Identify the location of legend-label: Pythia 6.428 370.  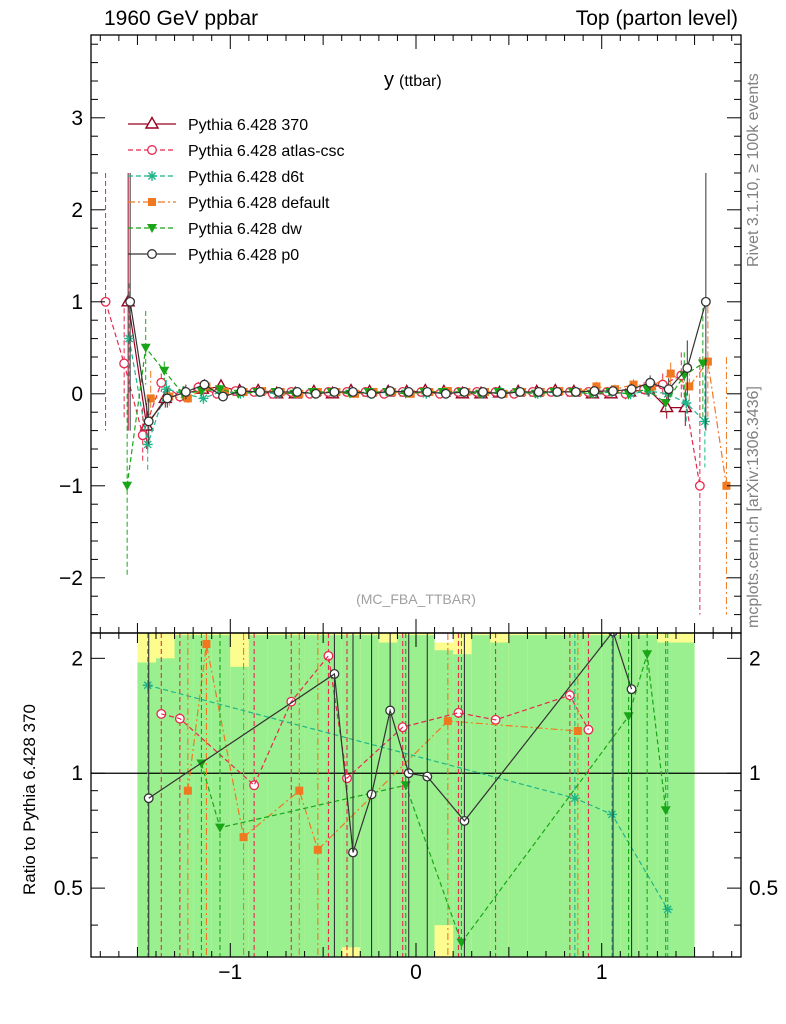
(248, 125).